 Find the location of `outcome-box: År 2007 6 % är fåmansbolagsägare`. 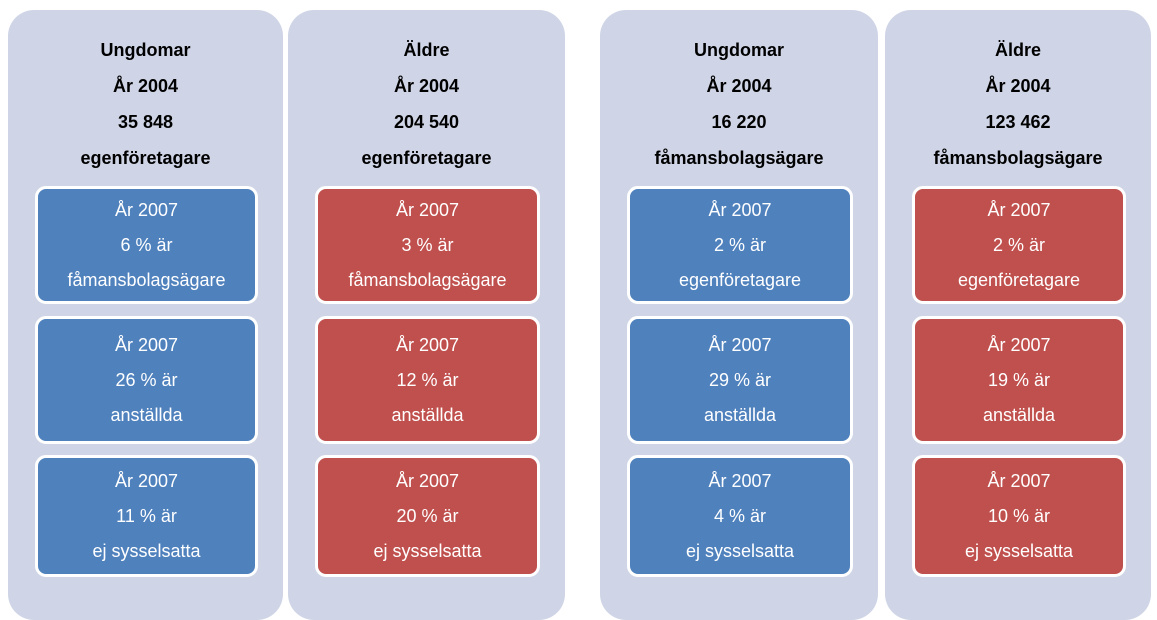

outcome-box: År 2007 6 % är fåmansbolagsägare is located at coordinates (146, 245).